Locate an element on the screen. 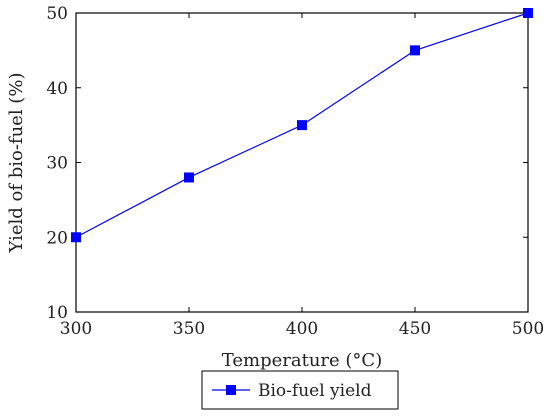 The height and width of the screenshot is (417, 550). x-tick-label: 350 is located at coordinates (189, 329).